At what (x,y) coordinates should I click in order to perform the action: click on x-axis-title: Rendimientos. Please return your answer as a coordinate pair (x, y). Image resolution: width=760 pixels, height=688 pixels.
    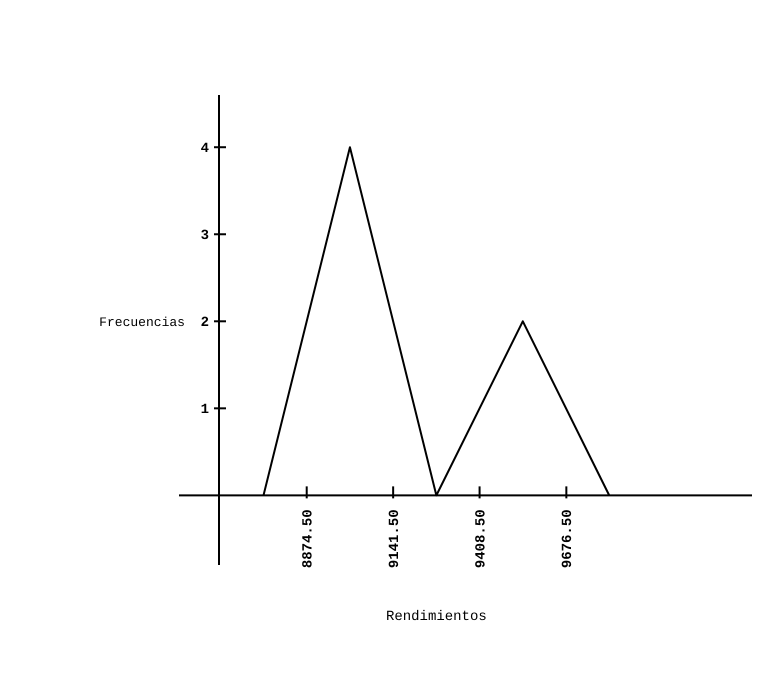
    Looking at the image, I should click on (436, 617).